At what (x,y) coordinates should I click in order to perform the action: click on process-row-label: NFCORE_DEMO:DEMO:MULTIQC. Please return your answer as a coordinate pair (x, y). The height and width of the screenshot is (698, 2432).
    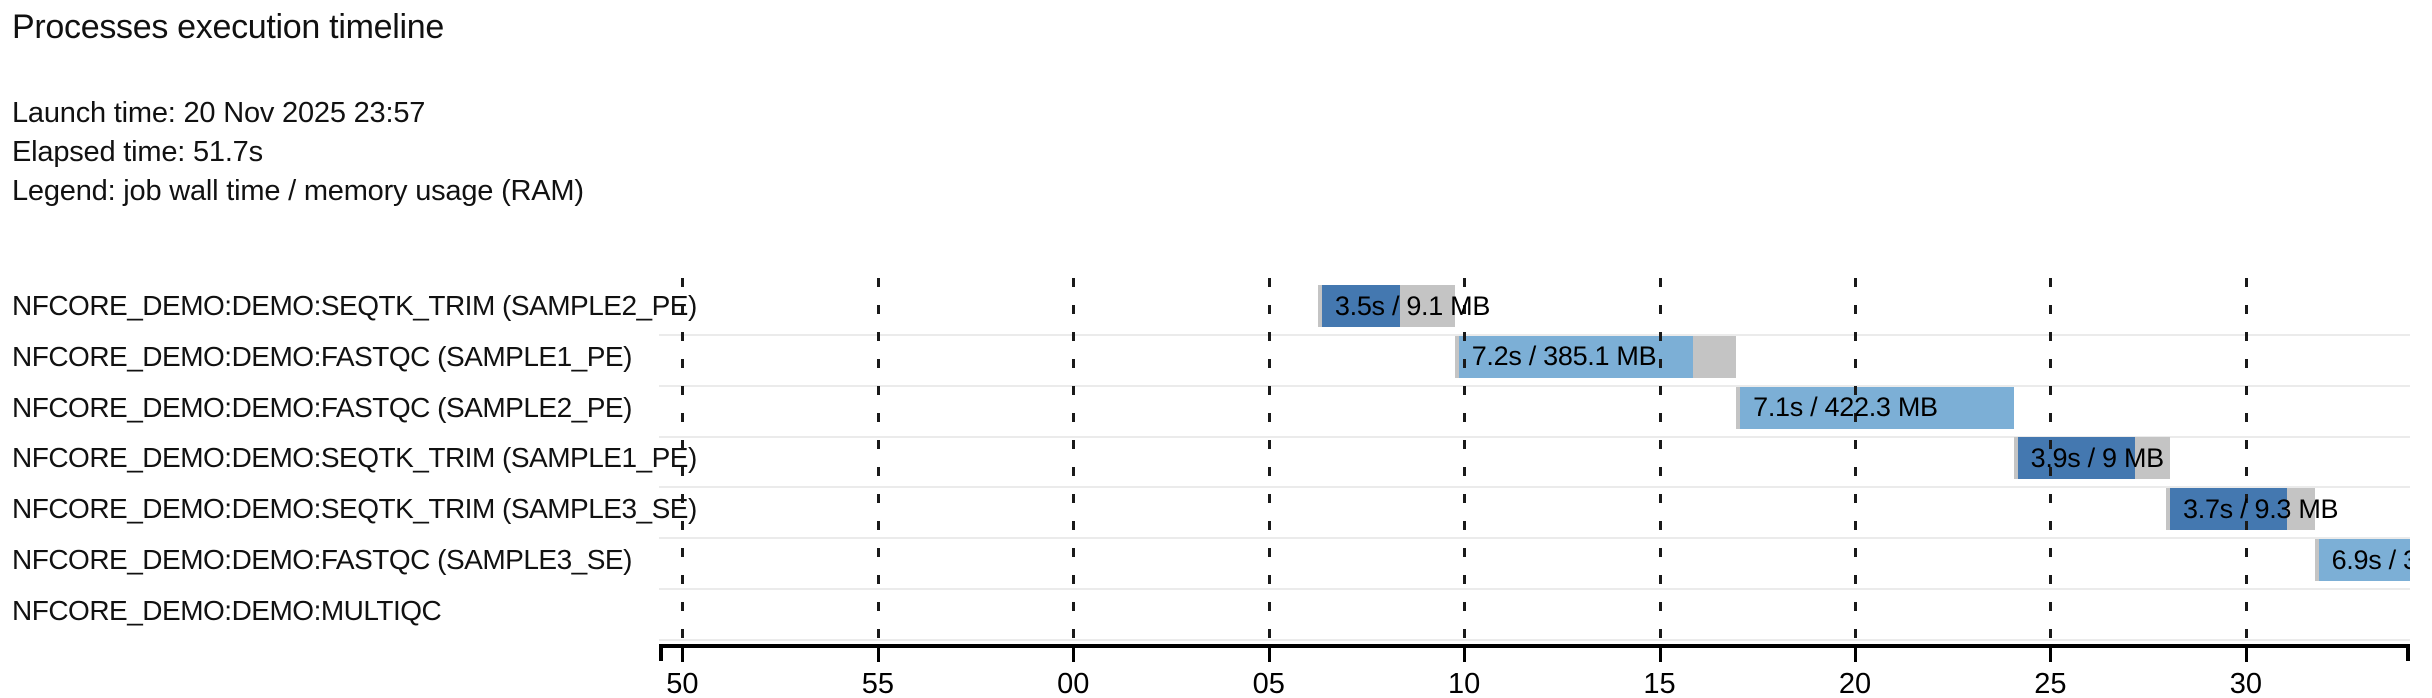
    Looking at the image, I should click on (227, 610).